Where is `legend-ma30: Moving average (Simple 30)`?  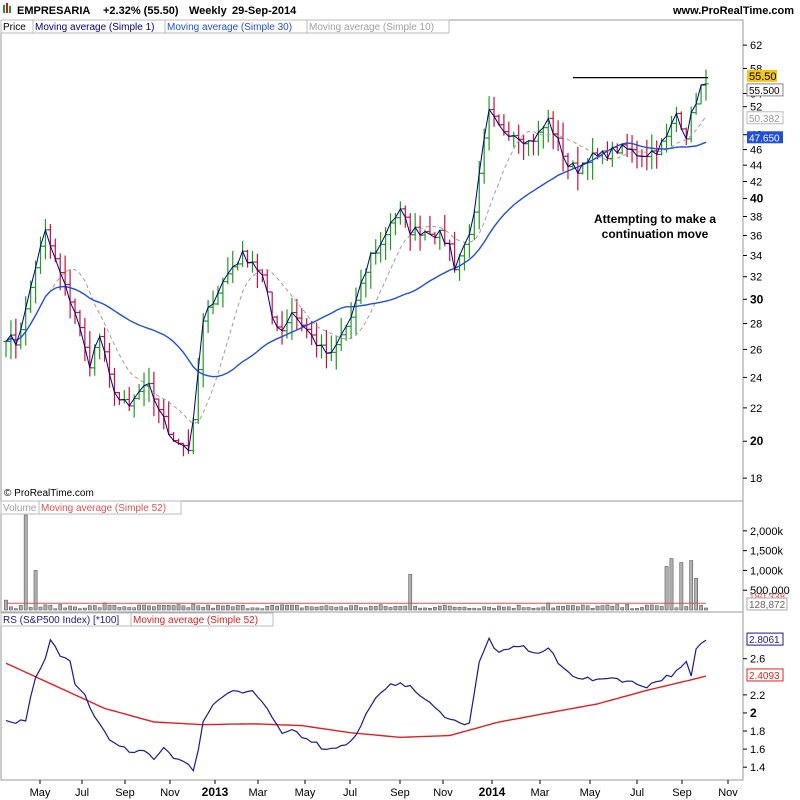 legend-ma30: Moving average (Simple 30) is located at coordinates (229, 27).